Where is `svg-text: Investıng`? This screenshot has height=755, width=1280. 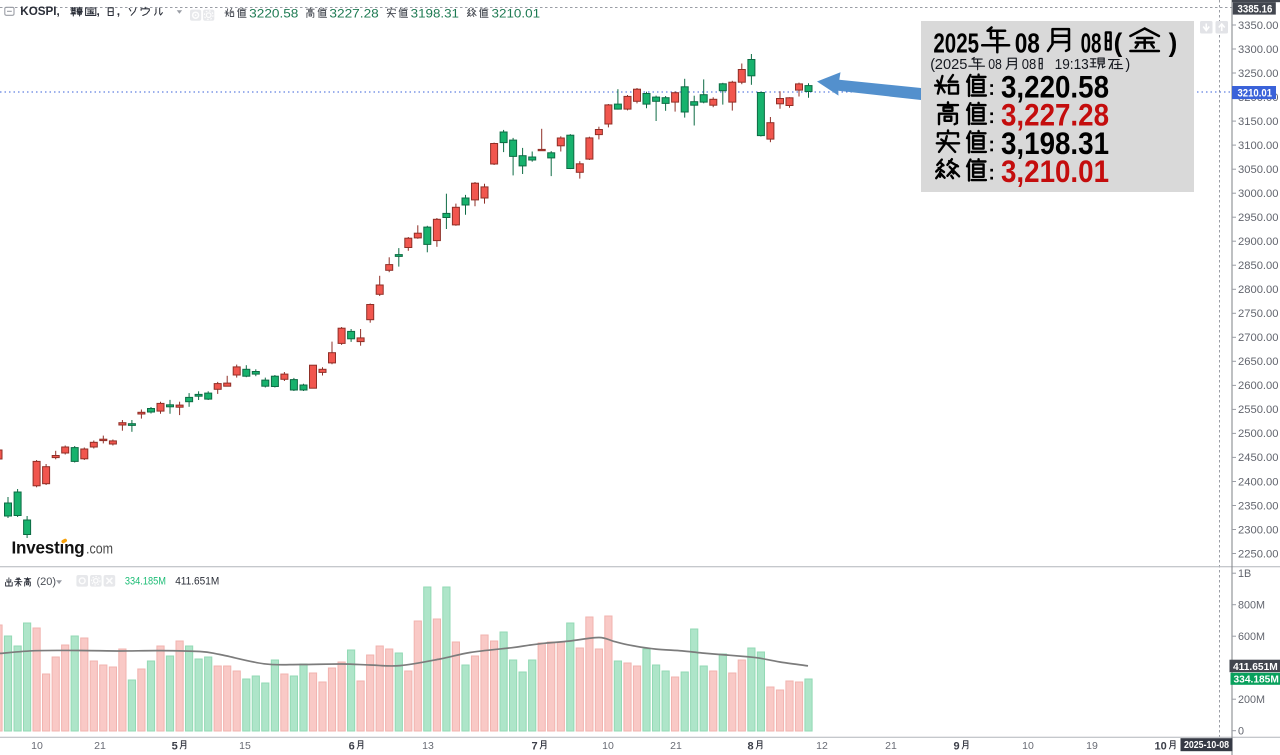 svg-text: Investıng is located at coordinates (48, 548).